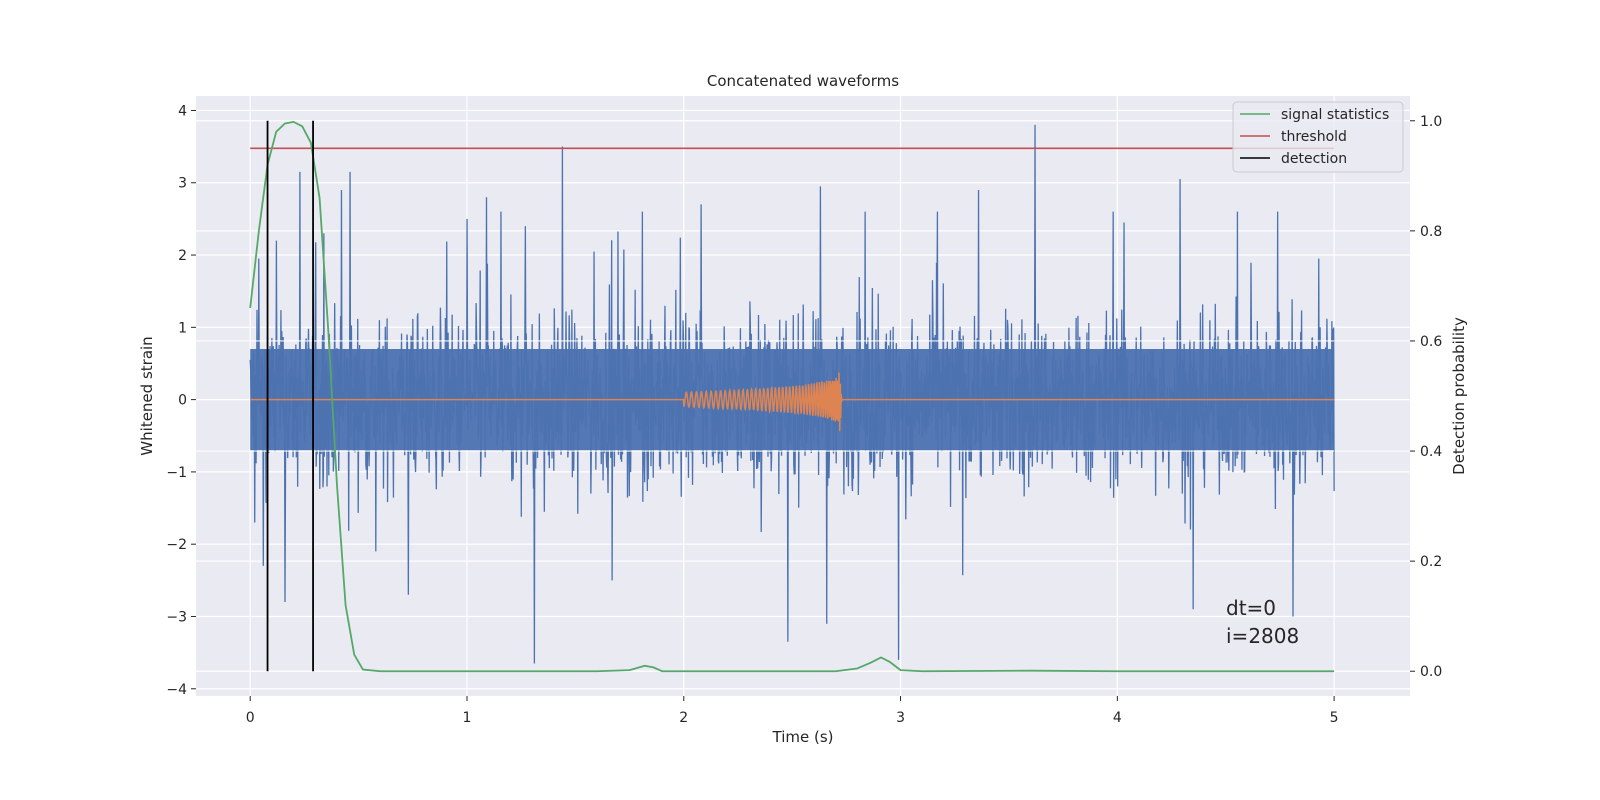  What do you see at coordinates (803, 81) in the screenshot?
I see `chart-title: Concatenated waveforms` at bounding box center [803, 81].